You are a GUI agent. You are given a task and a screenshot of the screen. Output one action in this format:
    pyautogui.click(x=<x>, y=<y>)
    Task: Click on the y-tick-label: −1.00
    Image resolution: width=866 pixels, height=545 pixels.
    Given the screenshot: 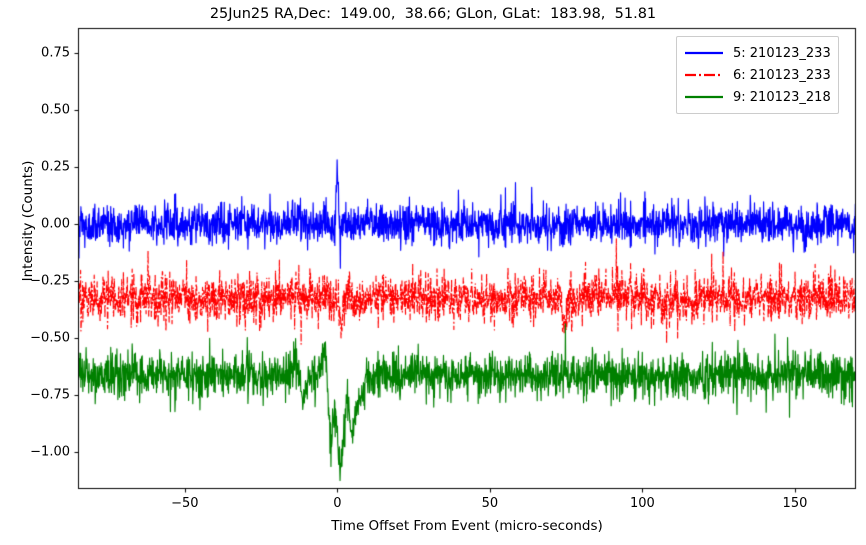 What is the action you would take?
    pyautogui.click(x=50, y=452)
    